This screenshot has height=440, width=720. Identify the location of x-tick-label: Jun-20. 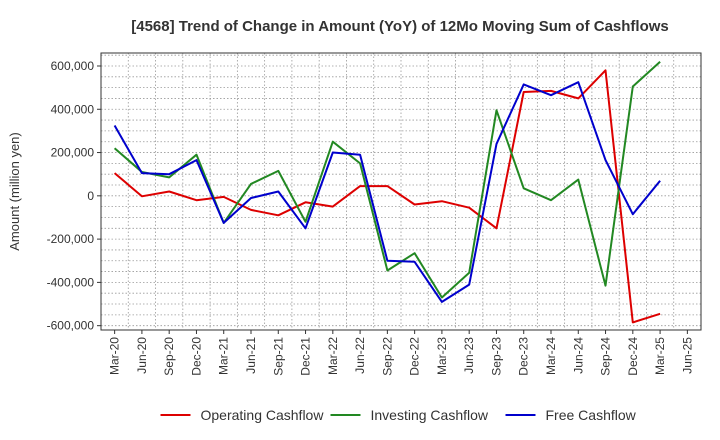
(142, 355).